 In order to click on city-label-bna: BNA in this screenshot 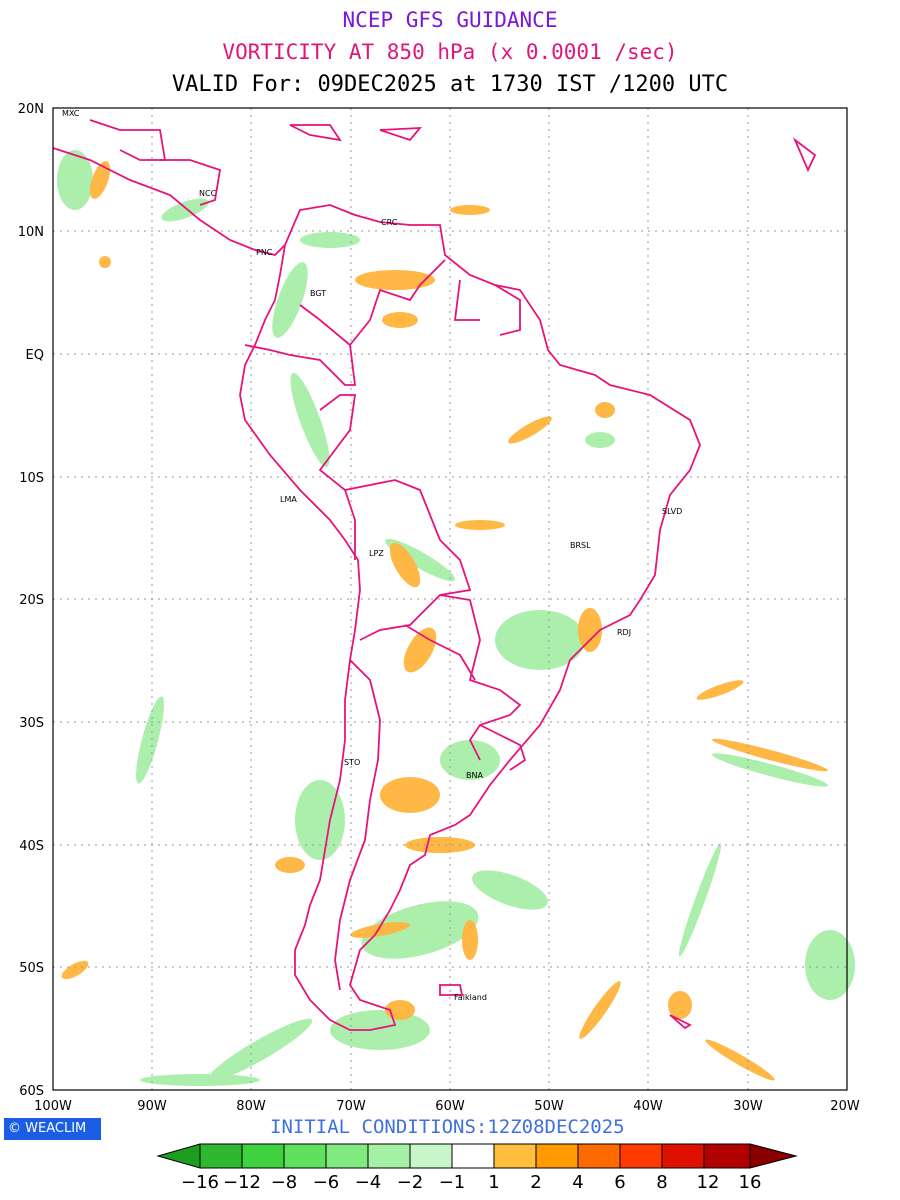, I will do `click(474, 775)`.